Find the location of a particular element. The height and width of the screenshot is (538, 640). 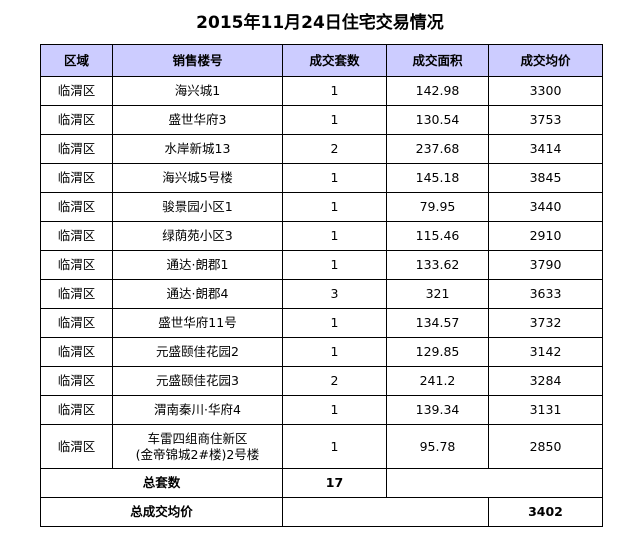

table-cell: 3142 is located at coordinates (545, 352).